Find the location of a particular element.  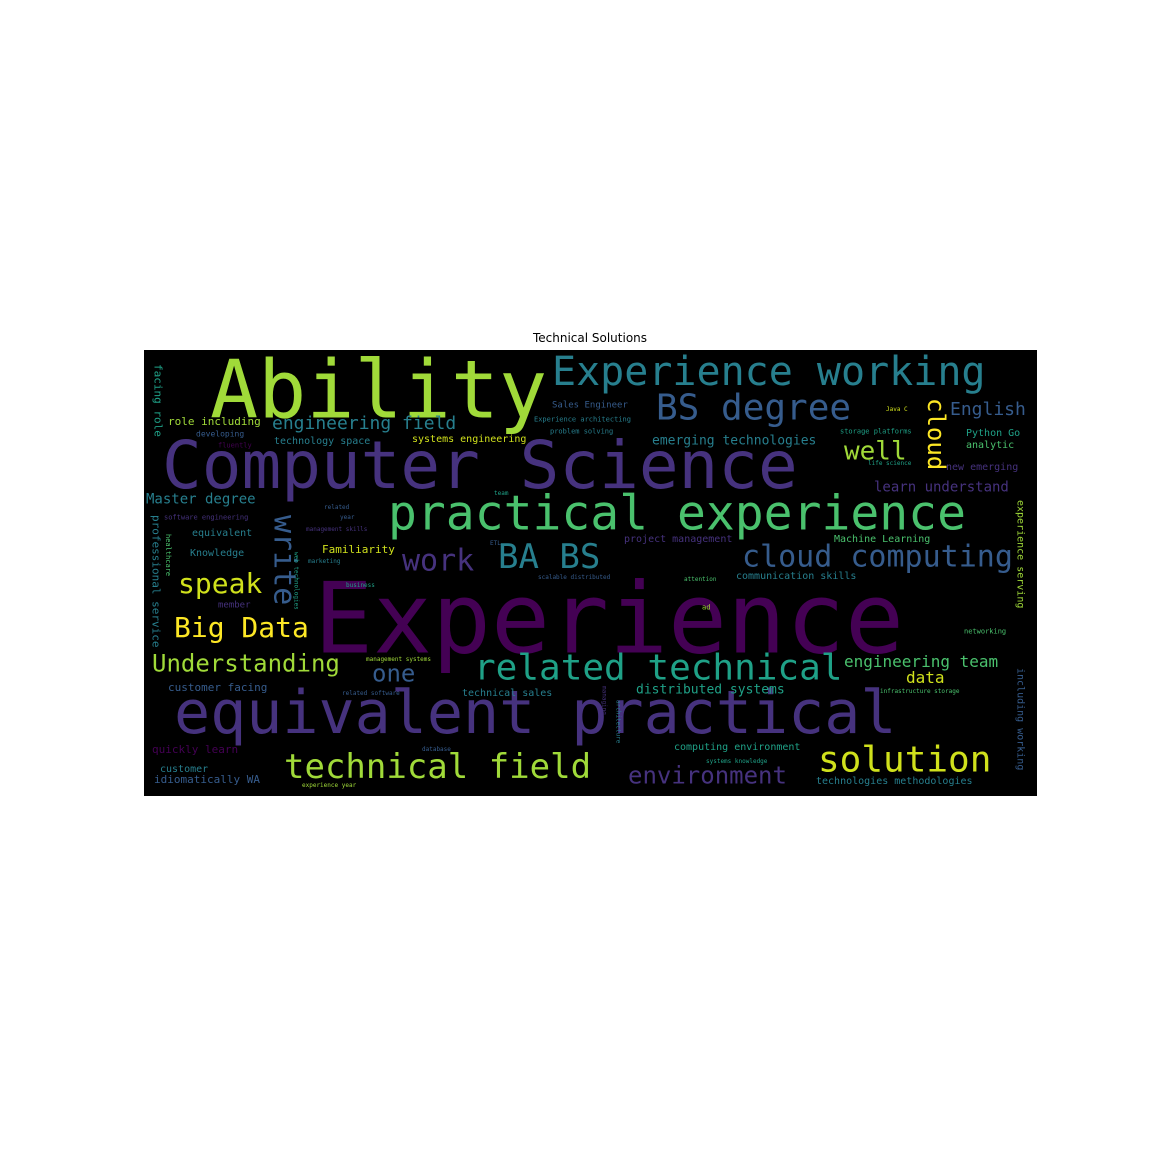

cloud-word-management-skills: management skills is located at coordinates (337, 529).